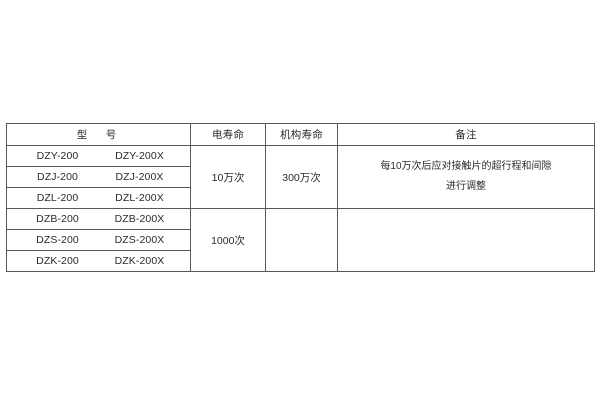  Describe the element at coordinates (139, 177) in the screenshot. I see `model-code-variant: DZJ-200X` at that location.